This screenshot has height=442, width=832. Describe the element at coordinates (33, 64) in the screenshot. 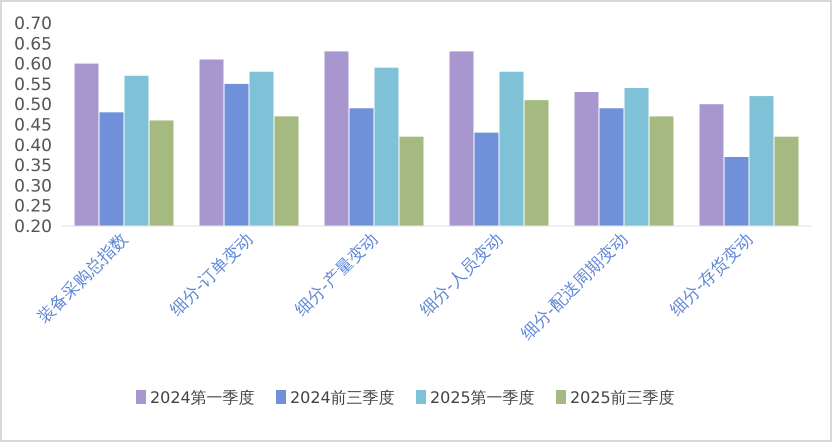

I see `y-tick-label: 0.60` at that location.